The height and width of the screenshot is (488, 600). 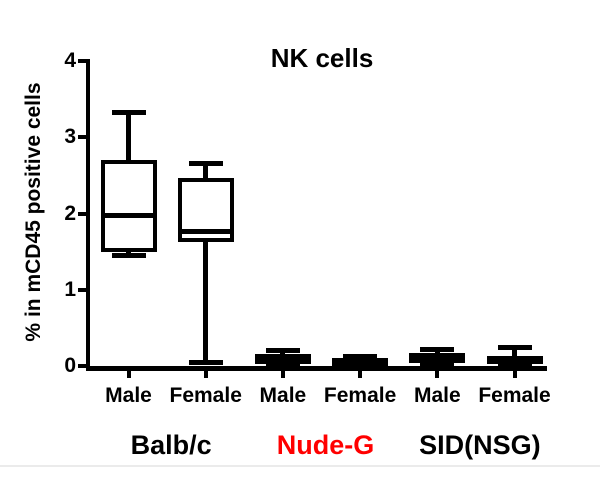 I want to click on lower-whisker-balb-c-female, so click(x=206, y=302).